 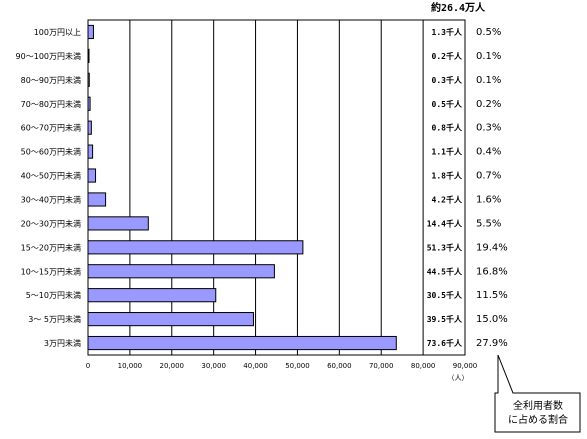 What do you see at coordinates (51, 271) in the screenshot?
I see `category-label: 10〜15万円未満` at bounding box center [51, 271].